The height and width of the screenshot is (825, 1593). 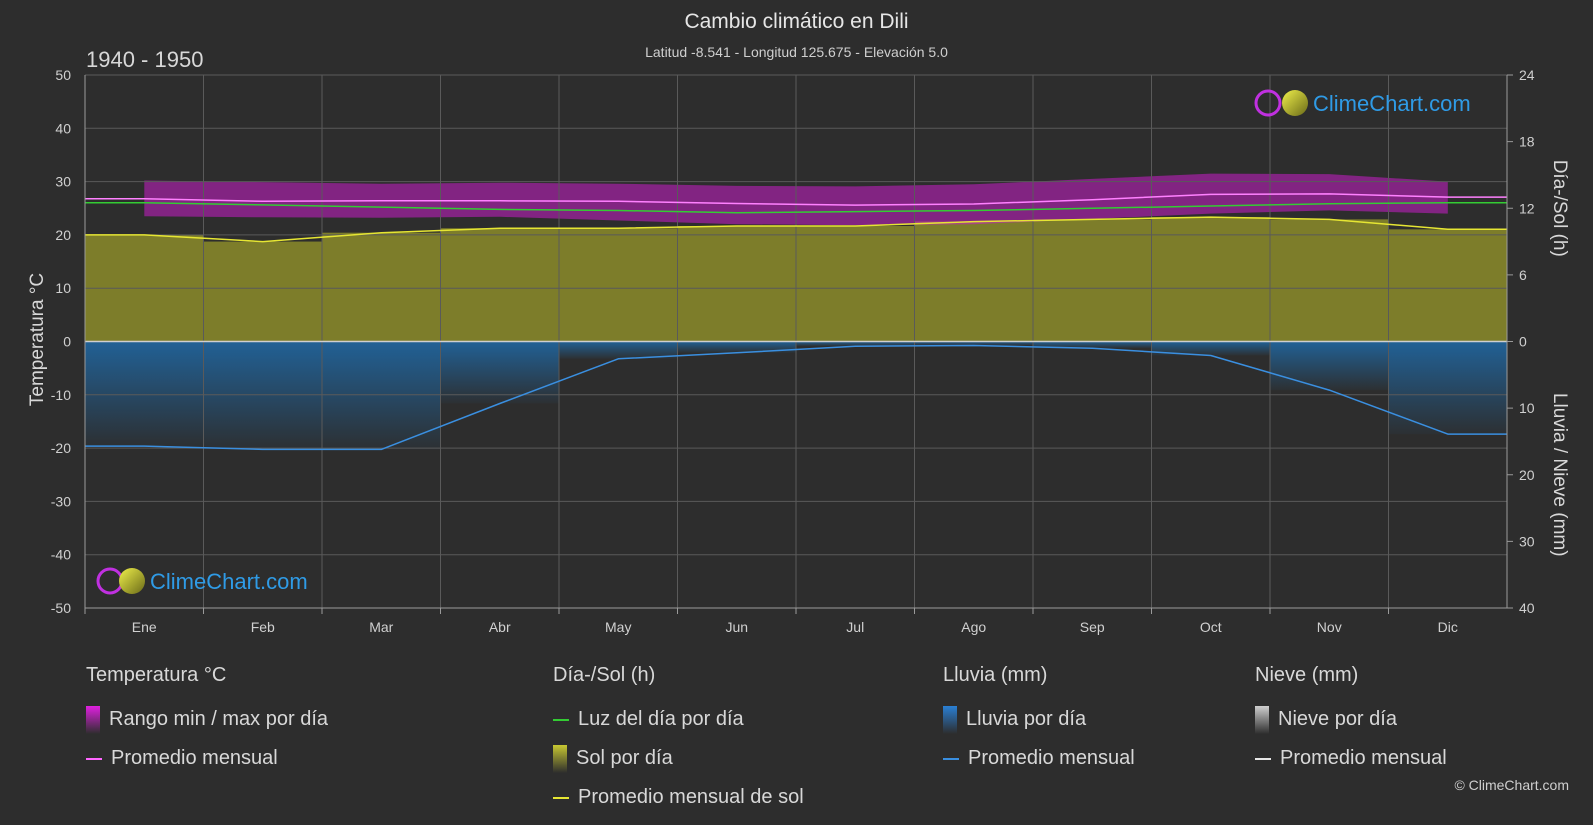 What do you see at coordinates (1523, 342) in the screenshot?
I see `right-top-tick-label: 0` at bounding box center [1523, 342].